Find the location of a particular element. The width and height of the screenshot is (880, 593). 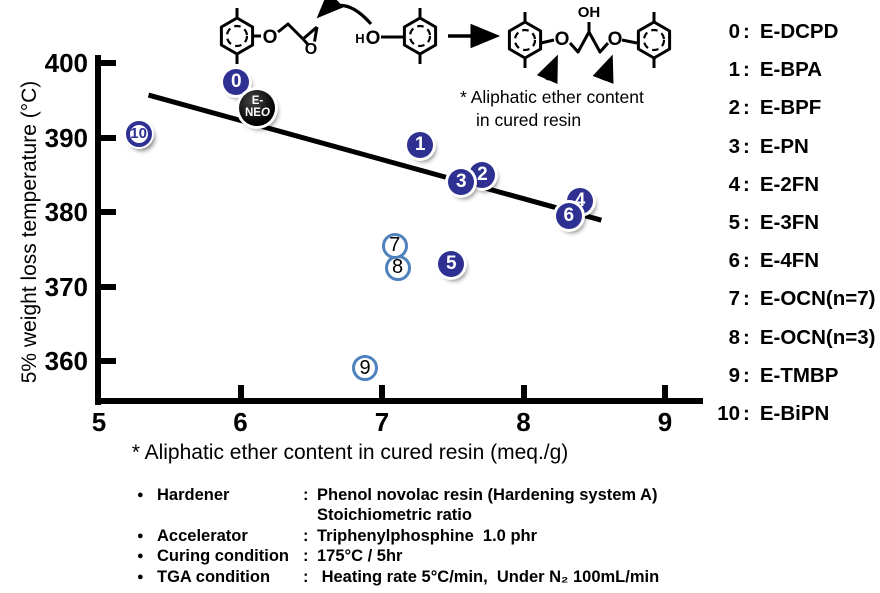

y-tick-label-370: 370 is located at coordinates (66, 286).